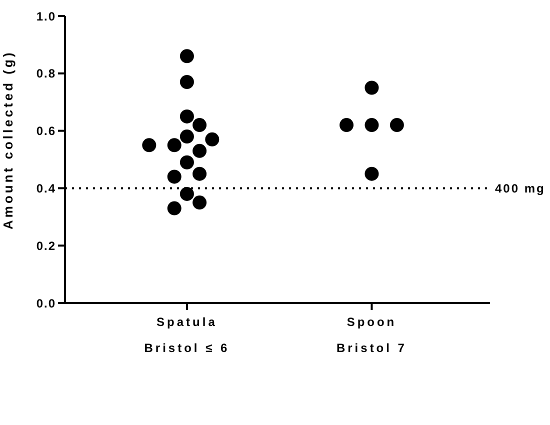 This screenshot has width=550, height=425. What do you see at coordinates (46, 303) in the screenshot?
I see `y-tick-label: 0.0` at bounding box center [46, 303].